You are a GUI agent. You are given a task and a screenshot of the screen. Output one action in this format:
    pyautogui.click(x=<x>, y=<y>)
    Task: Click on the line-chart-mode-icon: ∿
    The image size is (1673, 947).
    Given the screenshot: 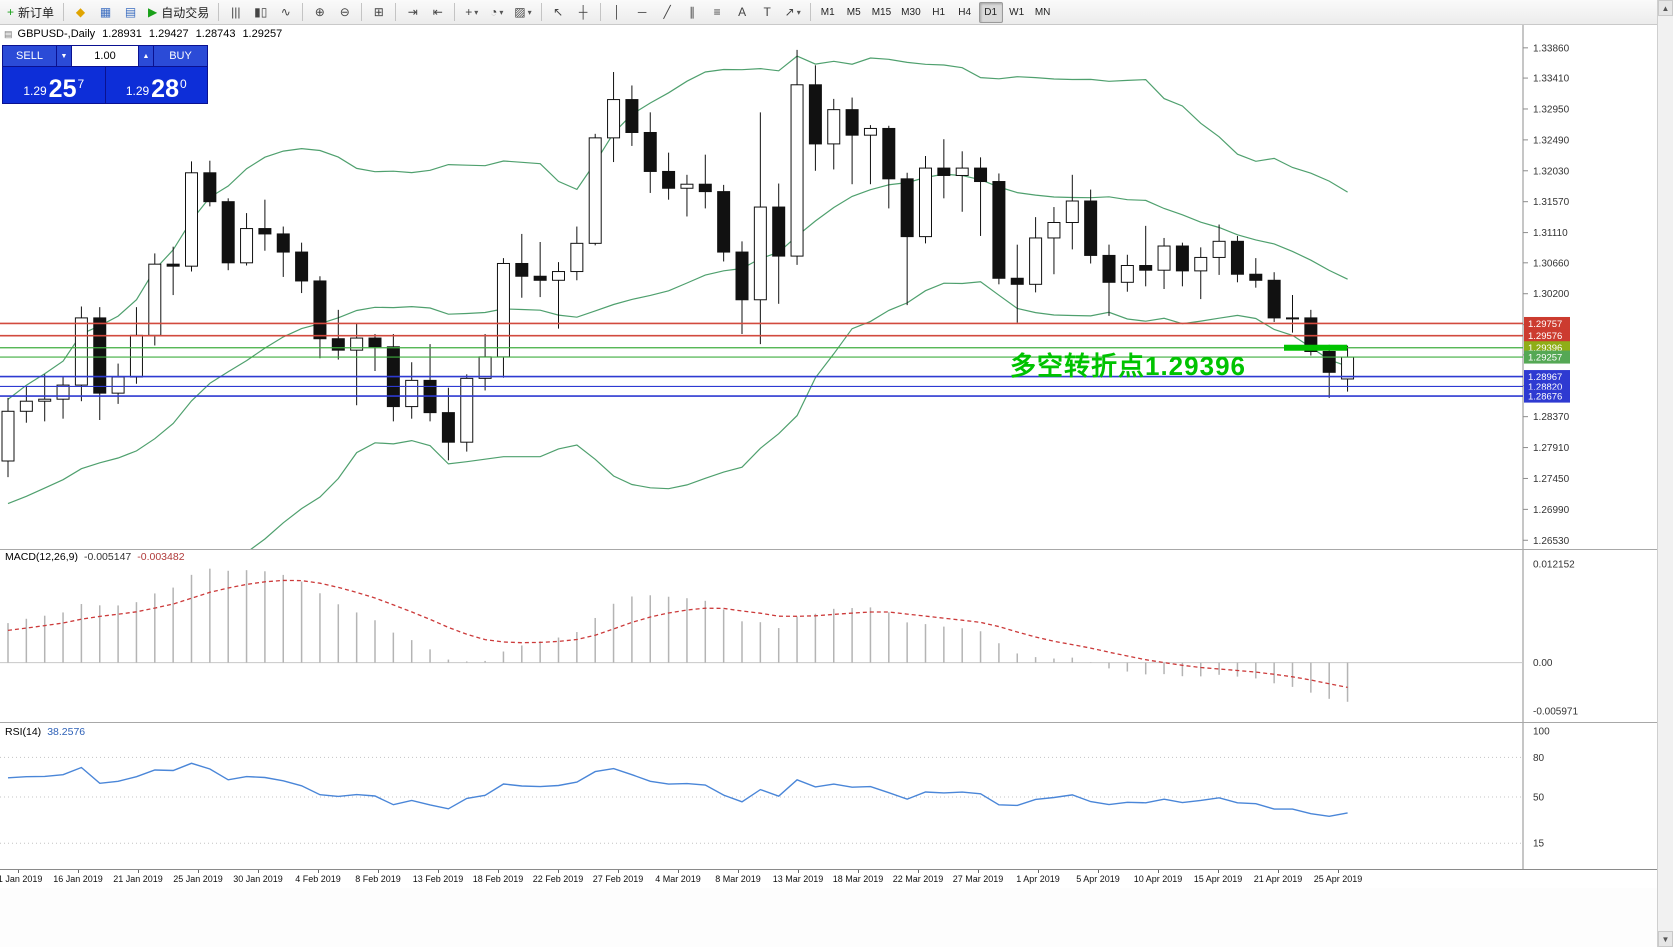 What is the action you would take?
    pyautogui.click(x=285, y=12)
    